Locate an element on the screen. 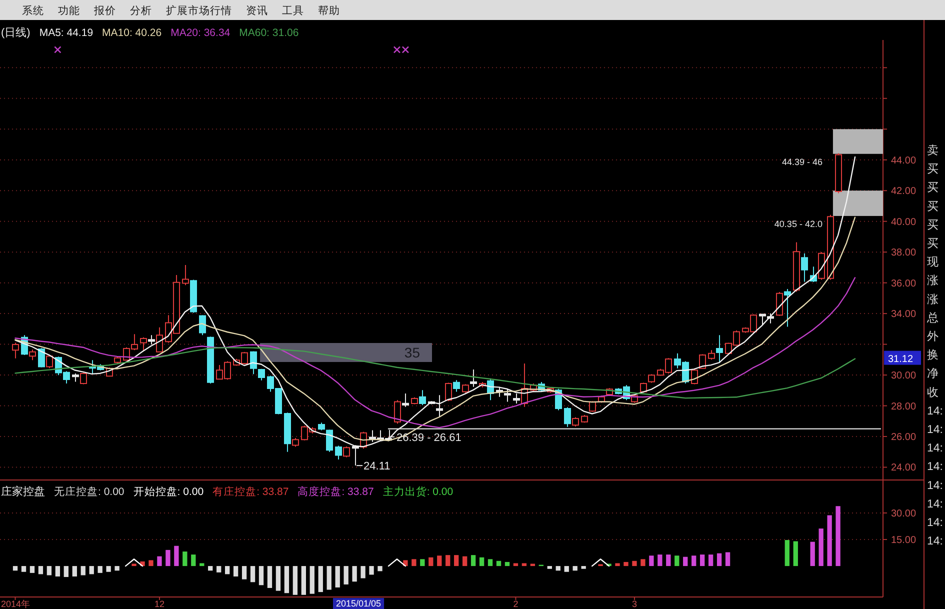 Image resolution: width=945 pixels, height=609 pixels. y-tick-label: 42.00 is located at coordinates (903, 192).